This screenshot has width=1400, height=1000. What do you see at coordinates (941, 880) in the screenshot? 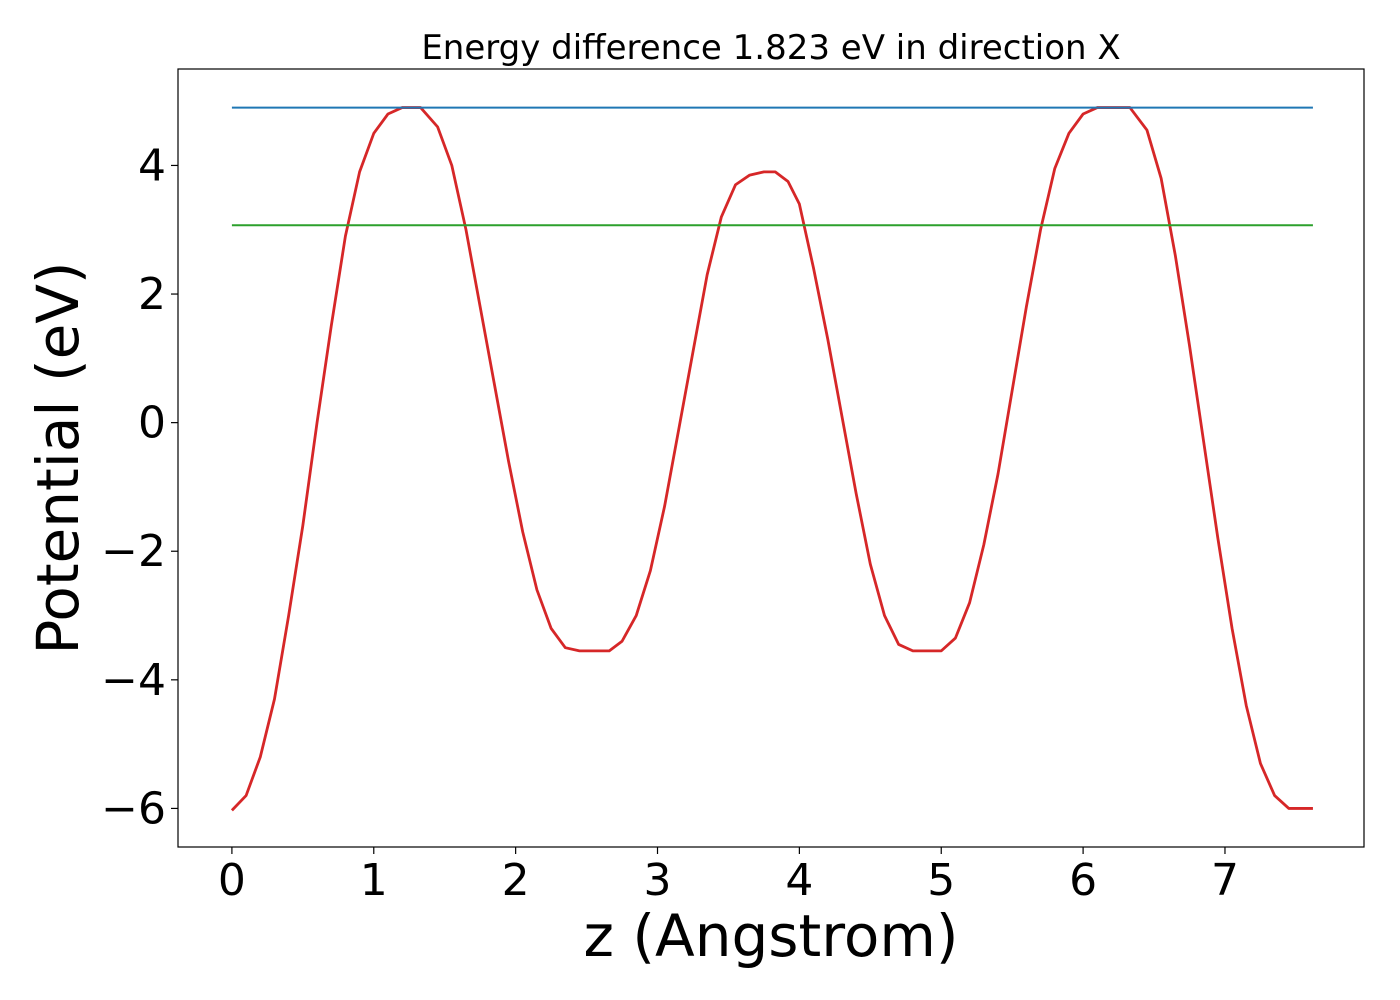
I see `x-tick-label: 5` at bounding box center [941, 880].